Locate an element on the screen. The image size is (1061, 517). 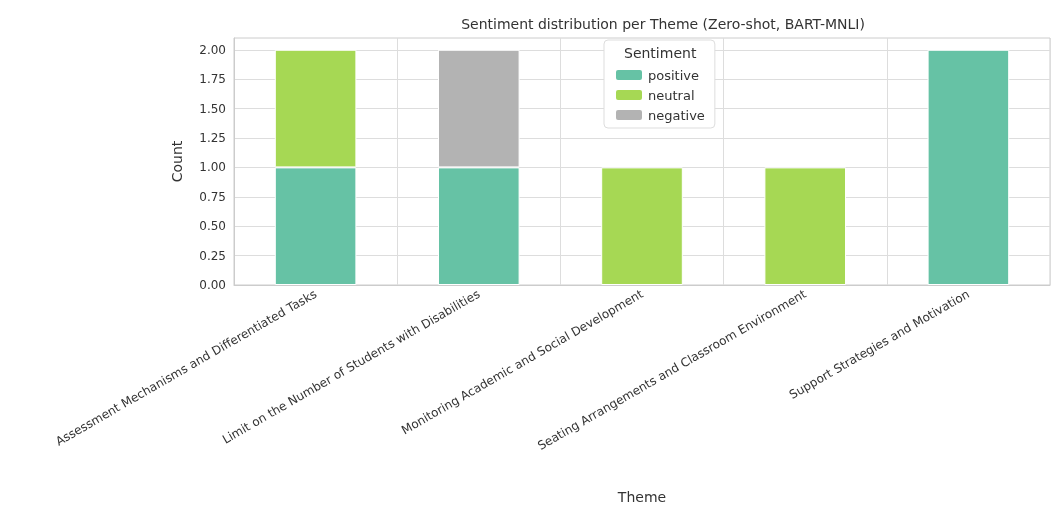
x-axis-title: Theme is located at coordinates (641, 497).